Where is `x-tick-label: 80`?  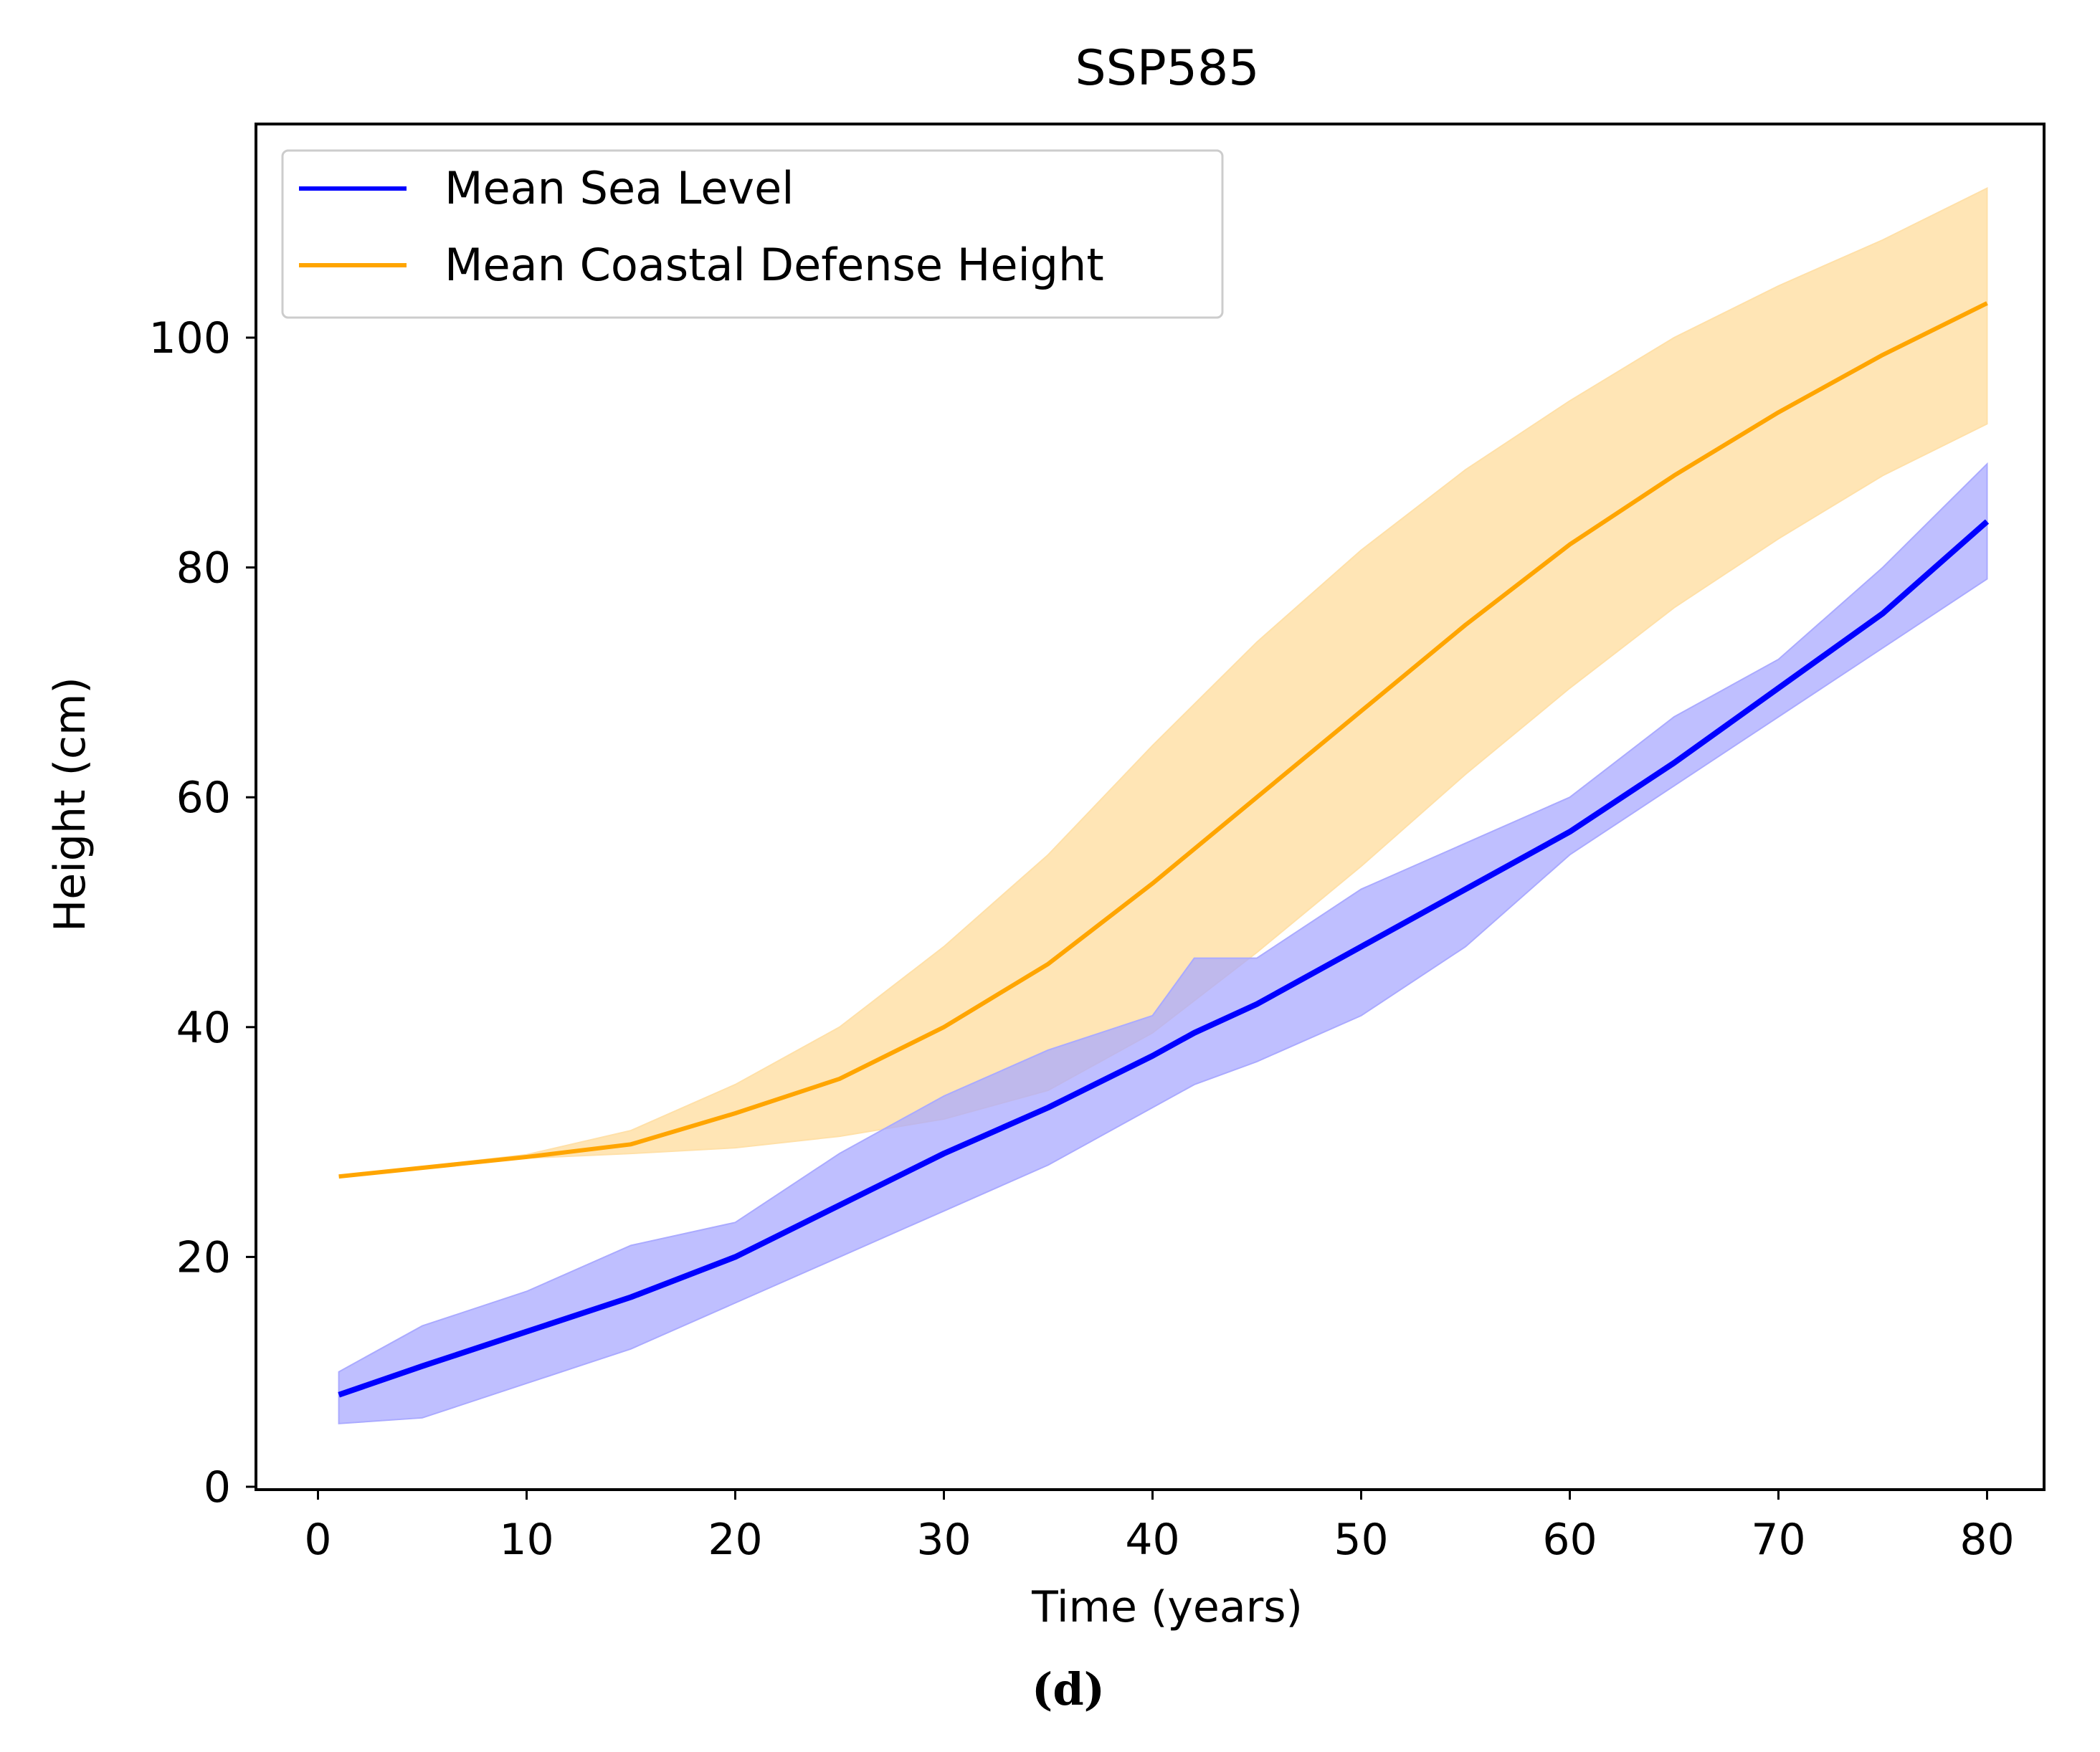 x-tick-label: 80 is located at coordinates (1987, 1540).